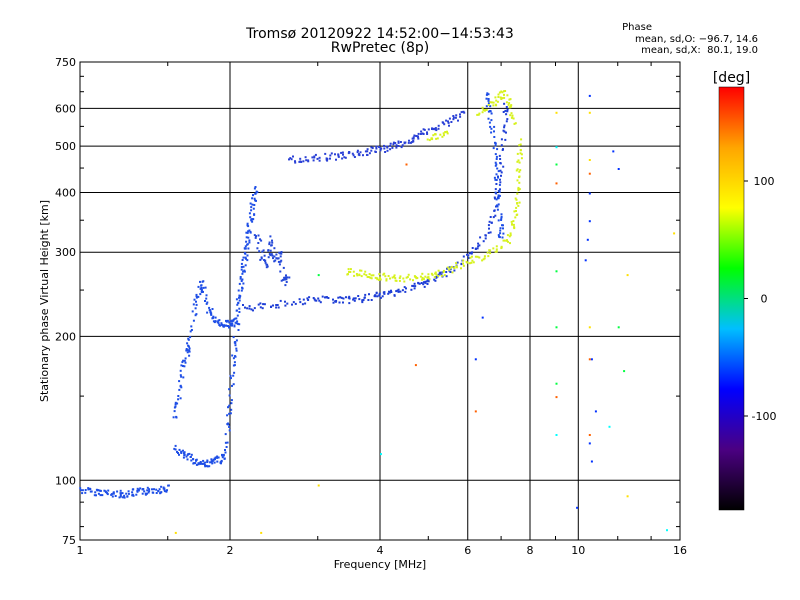  What do you see at coordinates (637, 27) in the screenshot?
I see `phase-heading: Phase` at bounding box center [637, 27].